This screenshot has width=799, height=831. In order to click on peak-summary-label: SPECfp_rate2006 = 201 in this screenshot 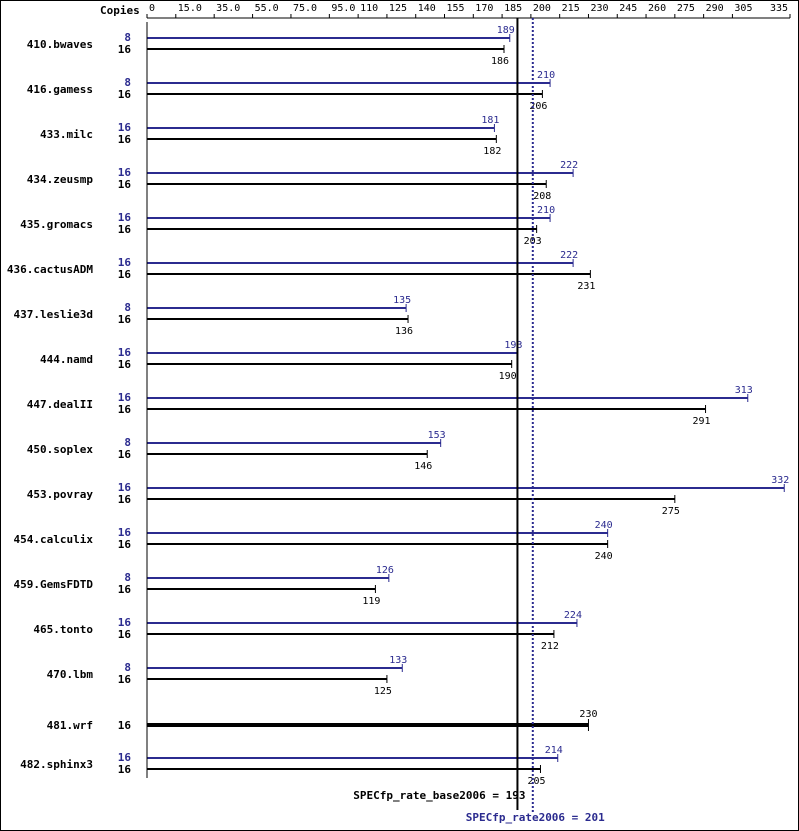, I will do `click(535, 817)`.